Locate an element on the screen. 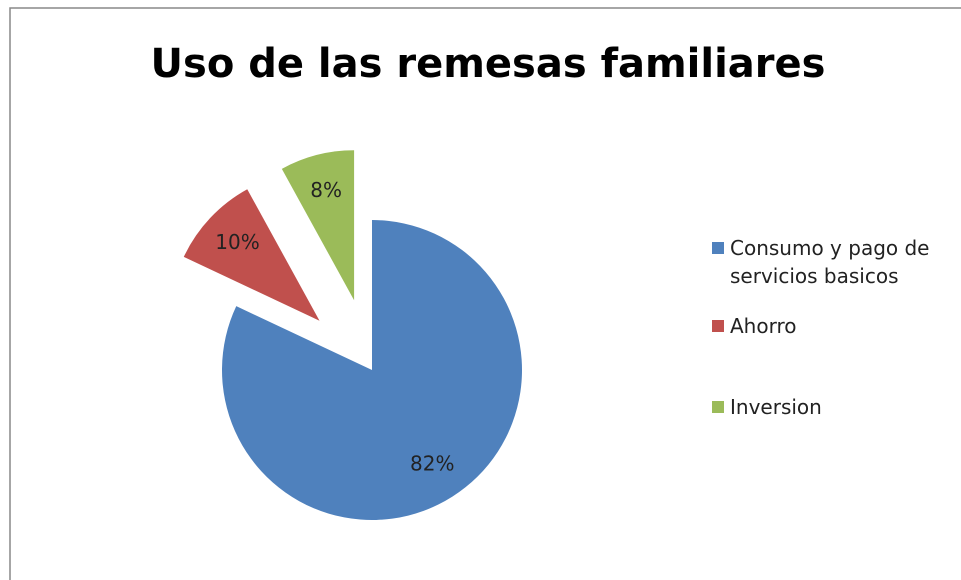 This screenshot has width=961, height=580. legend-item: Inversion is located at coordinates (836, 407).